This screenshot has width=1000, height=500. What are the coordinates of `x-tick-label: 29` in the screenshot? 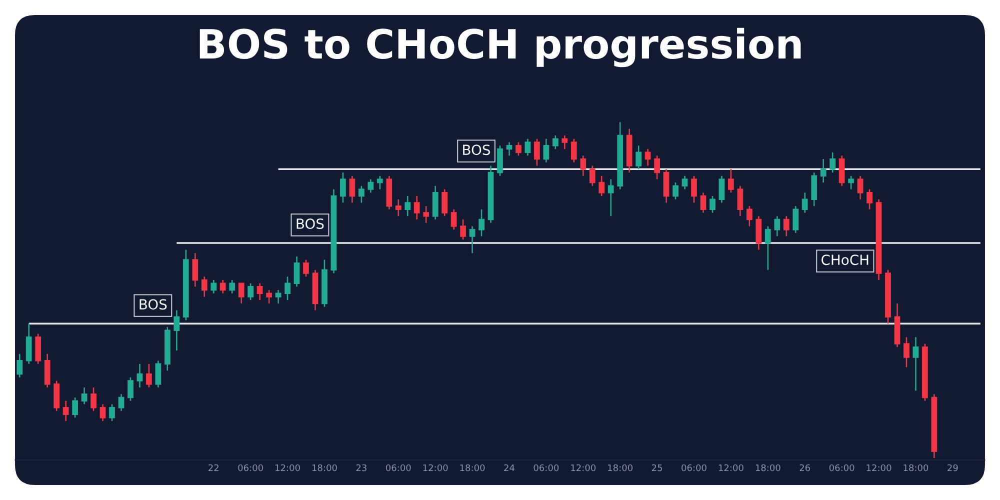 It's located at (953, 468).